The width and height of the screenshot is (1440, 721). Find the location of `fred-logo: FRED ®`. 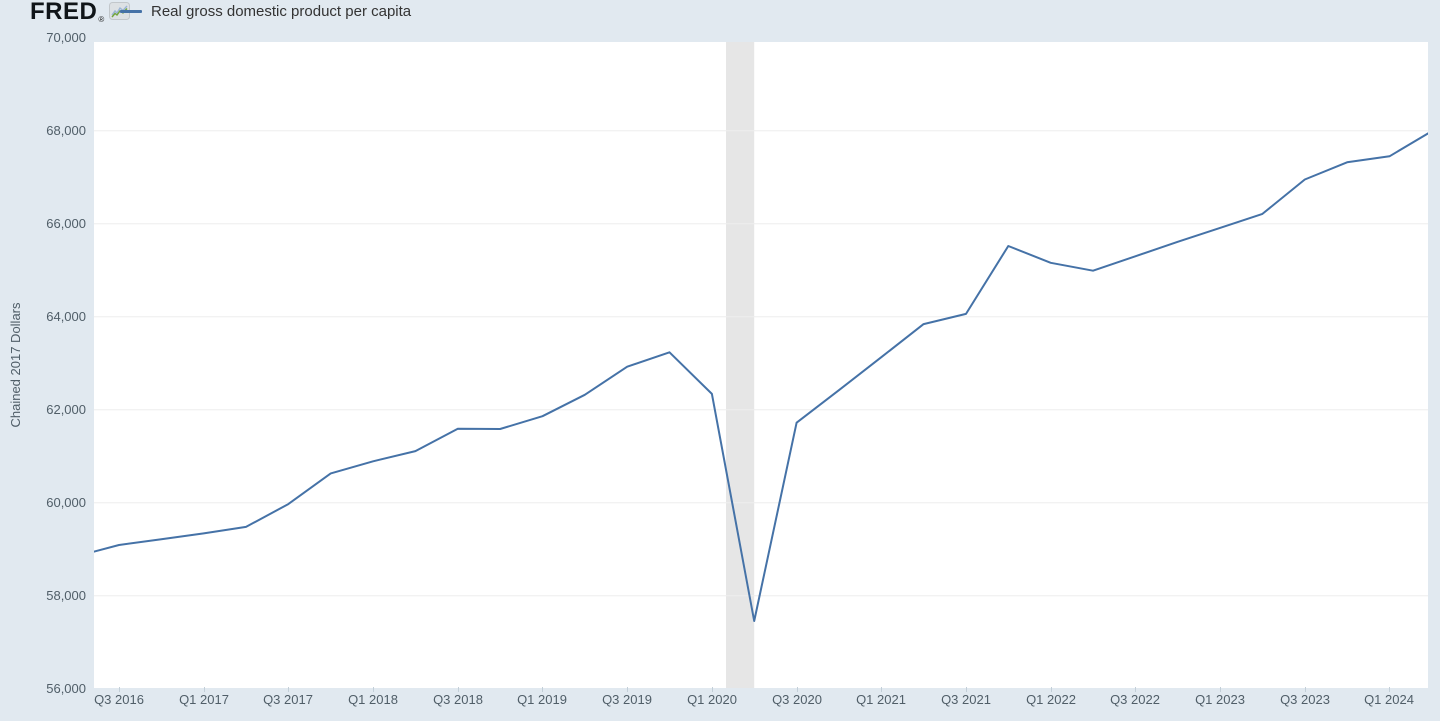

fred-logo: FRED ® is located at coordinates (80, 13).